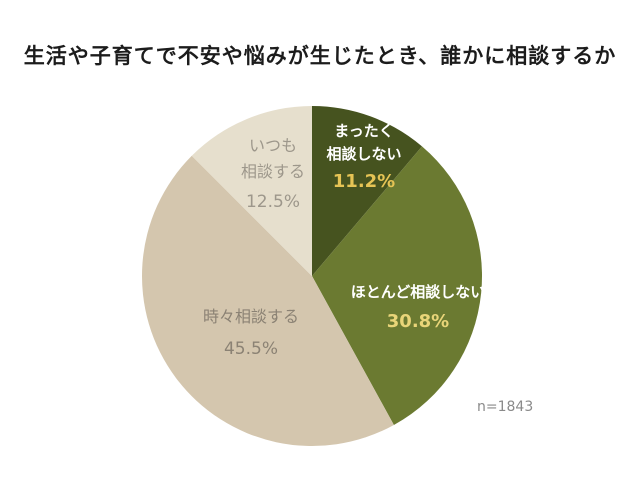 Image resolution: width=640 pixels, height=502 pixels. What do you see at coordinates (418, 322) in the screenshot?
I see `slice-percent: 30.8%` at bounding box center [418, 322].